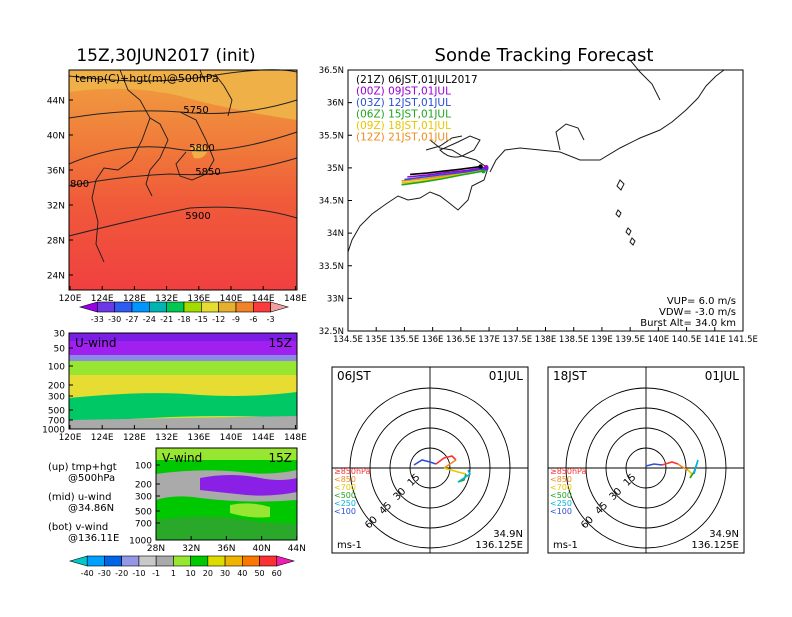 This screenshot has height=617, width=792. Describe the element at coordinates (201, 319) in the screenshot. I see `colorbar-label: -15` at that location.